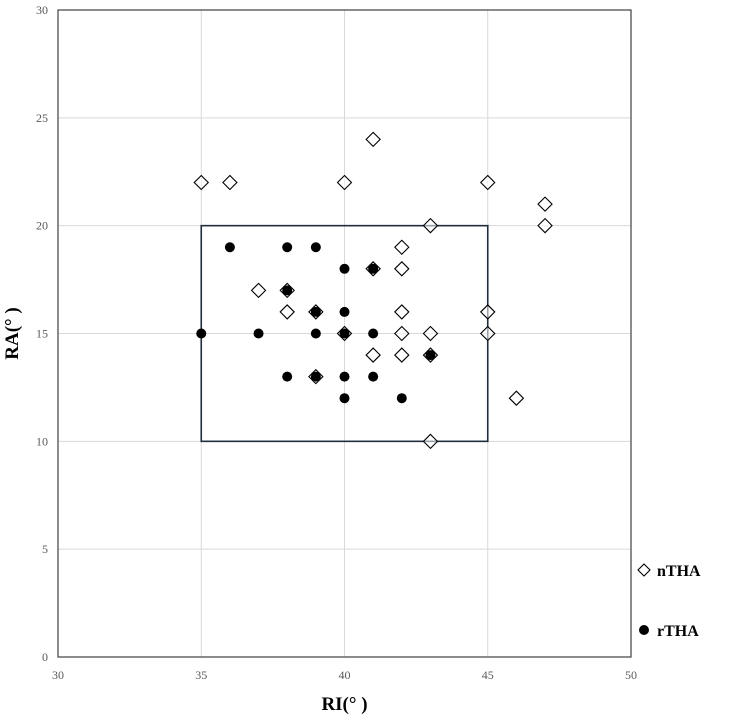 The height and width of the screenshot is (720, 735). I want to click on legend-rTHA-marker, so click(644, 630).